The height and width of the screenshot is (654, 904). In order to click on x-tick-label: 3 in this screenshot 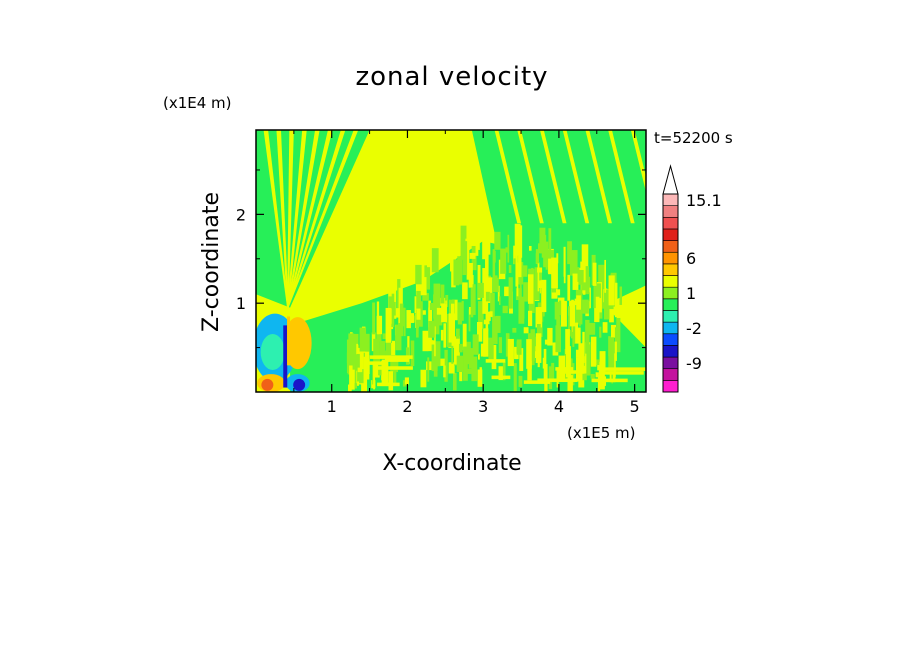, I will do `click(483, 406)`.